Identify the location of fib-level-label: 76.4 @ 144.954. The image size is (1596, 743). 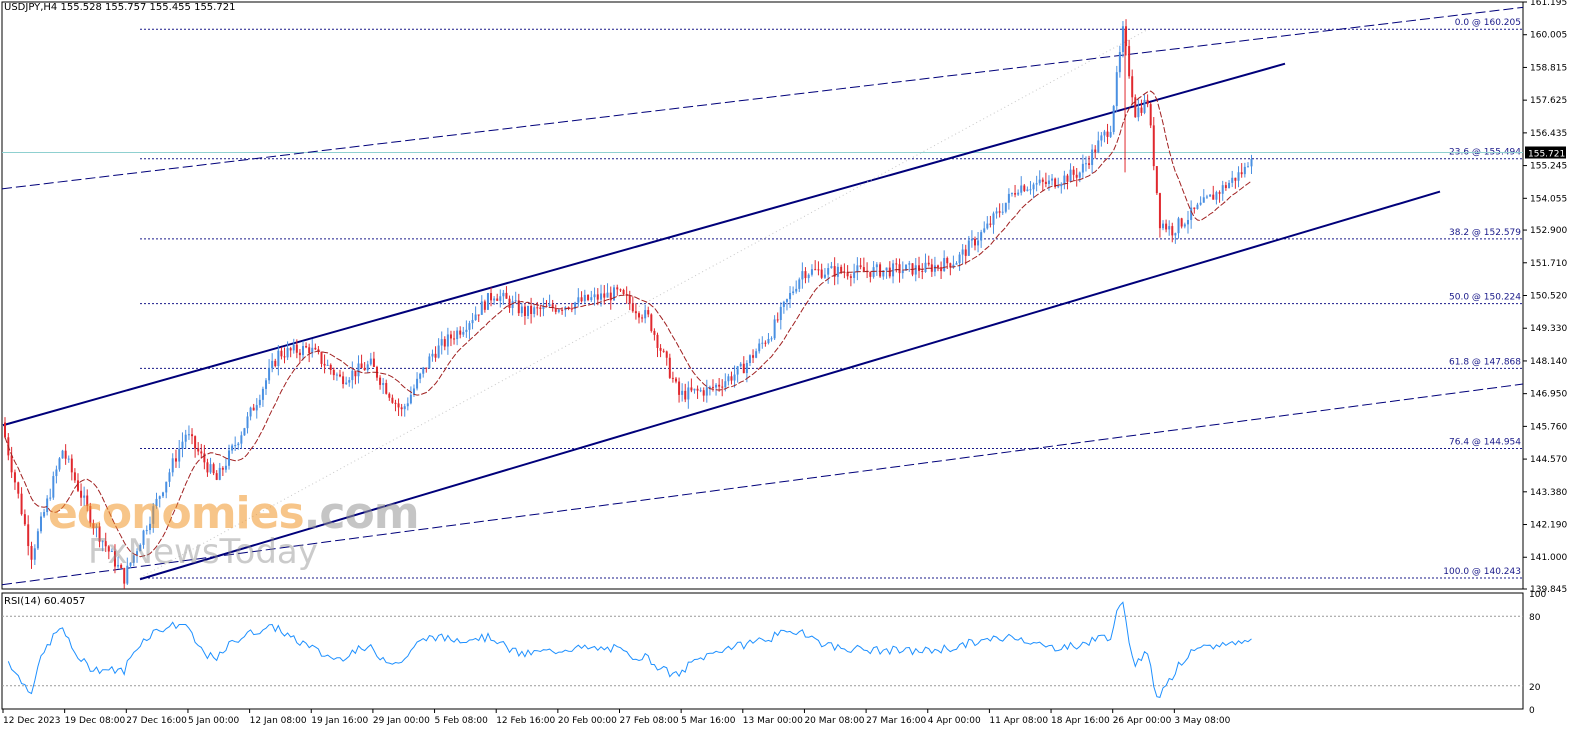
(1485, 443).